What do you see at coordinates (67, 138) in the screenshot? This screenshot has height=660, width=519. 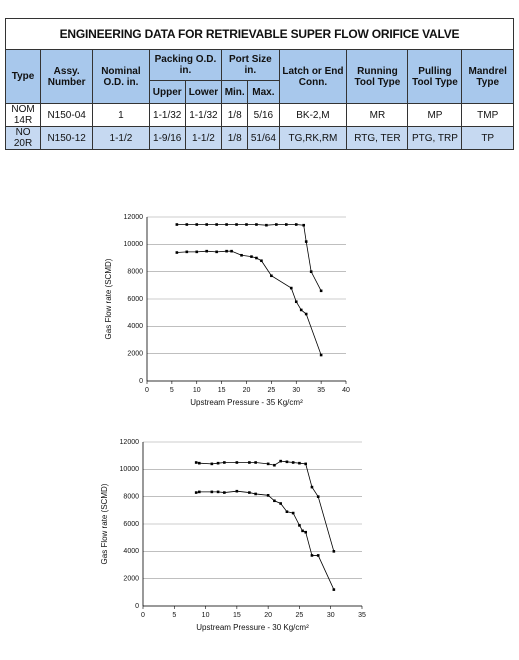 I see `table-cell: N150-12` at bounding box center [67, 138].